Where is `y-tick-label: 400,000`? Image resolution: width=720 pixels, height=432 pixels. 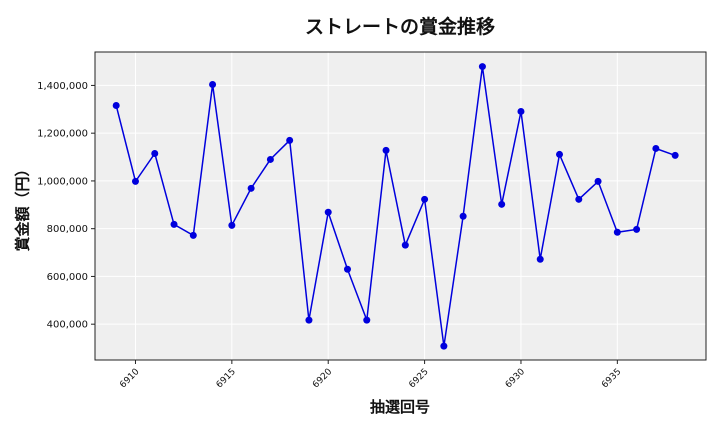 y-tick-label: 400,000 is located at coordinates (67, 325).